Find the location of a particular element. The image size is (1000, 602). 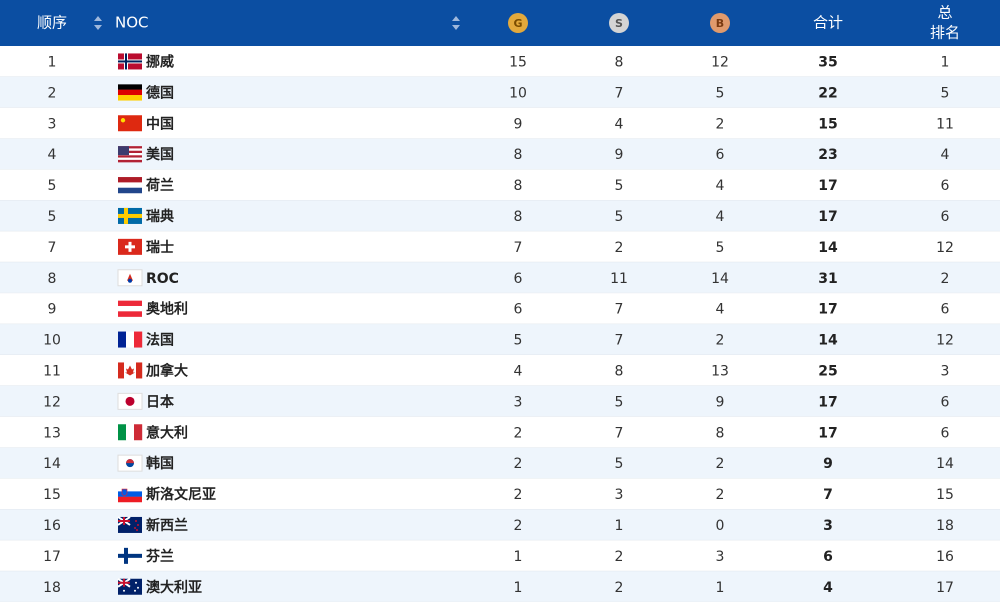

header-total-rank: 总 is located at coordinates (944, 13).